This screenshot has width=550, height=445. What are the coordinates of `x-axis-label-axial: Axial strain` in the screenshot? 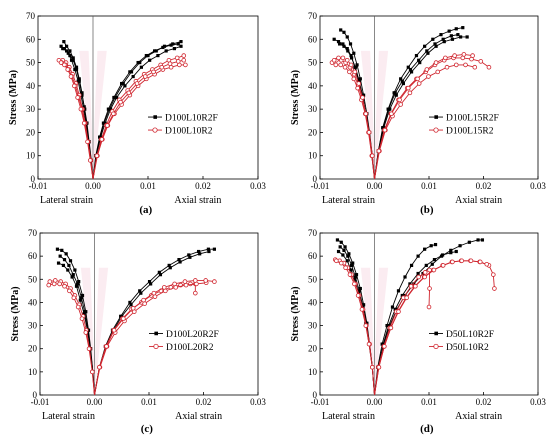 It's located at (198, 416).